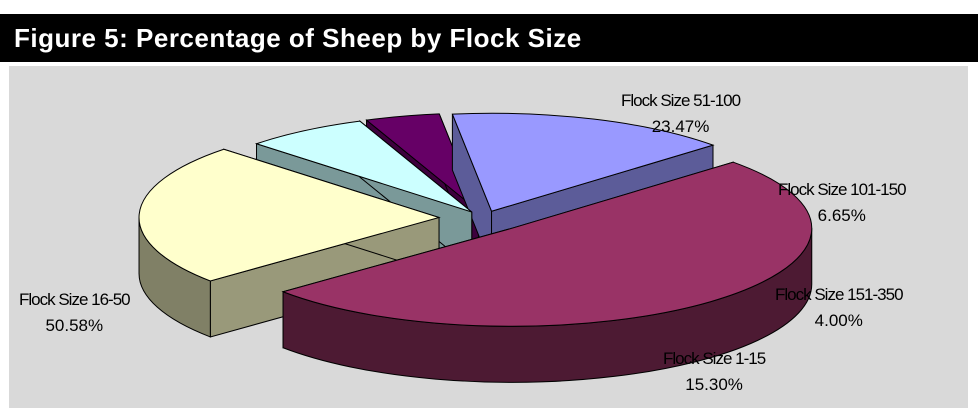 The height and width of the screenshot is (416, 978). I want to click on slice-value: 23.47%, so click(680, 126).